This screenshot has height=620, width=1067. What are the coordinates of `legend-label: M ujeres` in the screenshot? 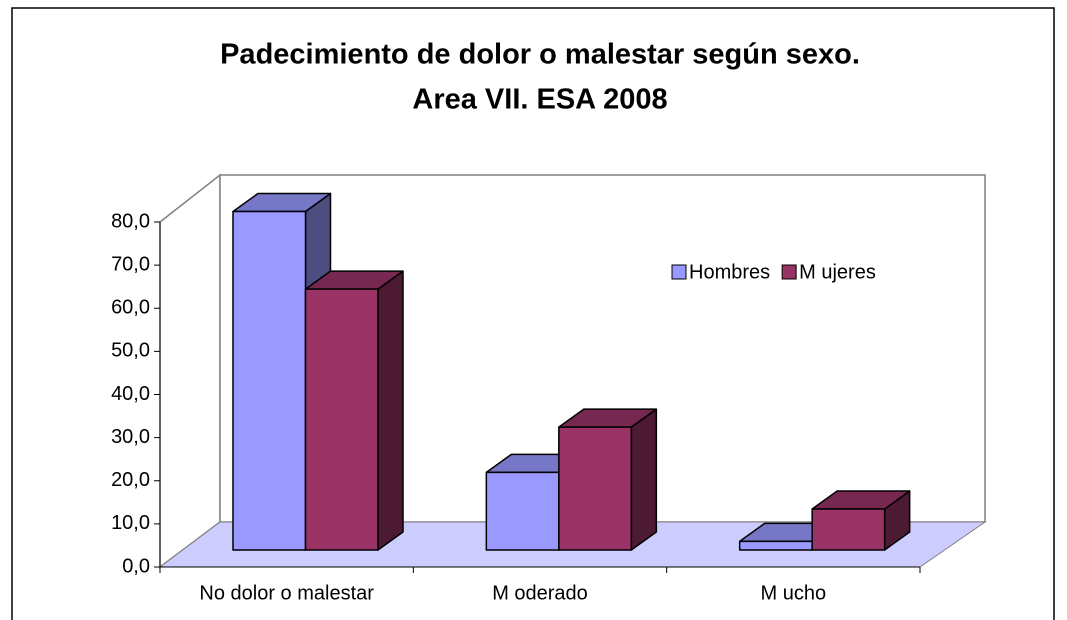 It's located at (837, 272).